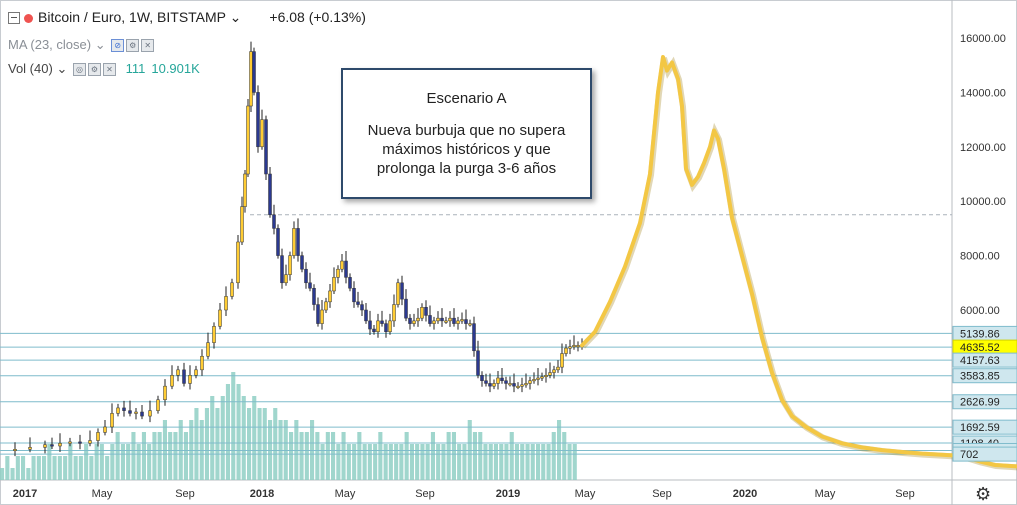 The height and width of the screenshot is (505, 1017). What do you see at coordinates (980, 403) in the screenshot?
I see `level-price-label: 2626.99` at bounding box center [980, 403].